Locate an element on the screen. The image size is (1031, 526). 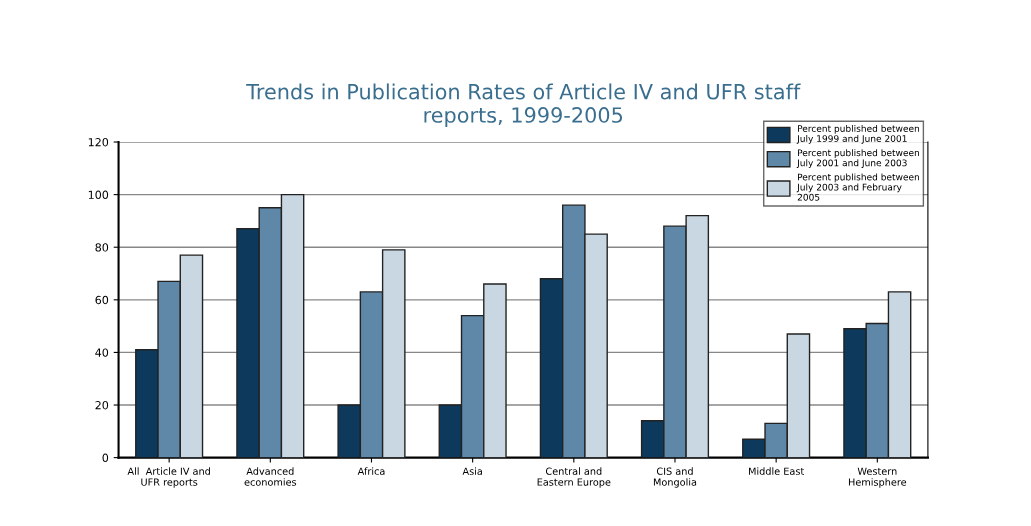
y-tick-label: 0 is located at coordinates (105, 457).